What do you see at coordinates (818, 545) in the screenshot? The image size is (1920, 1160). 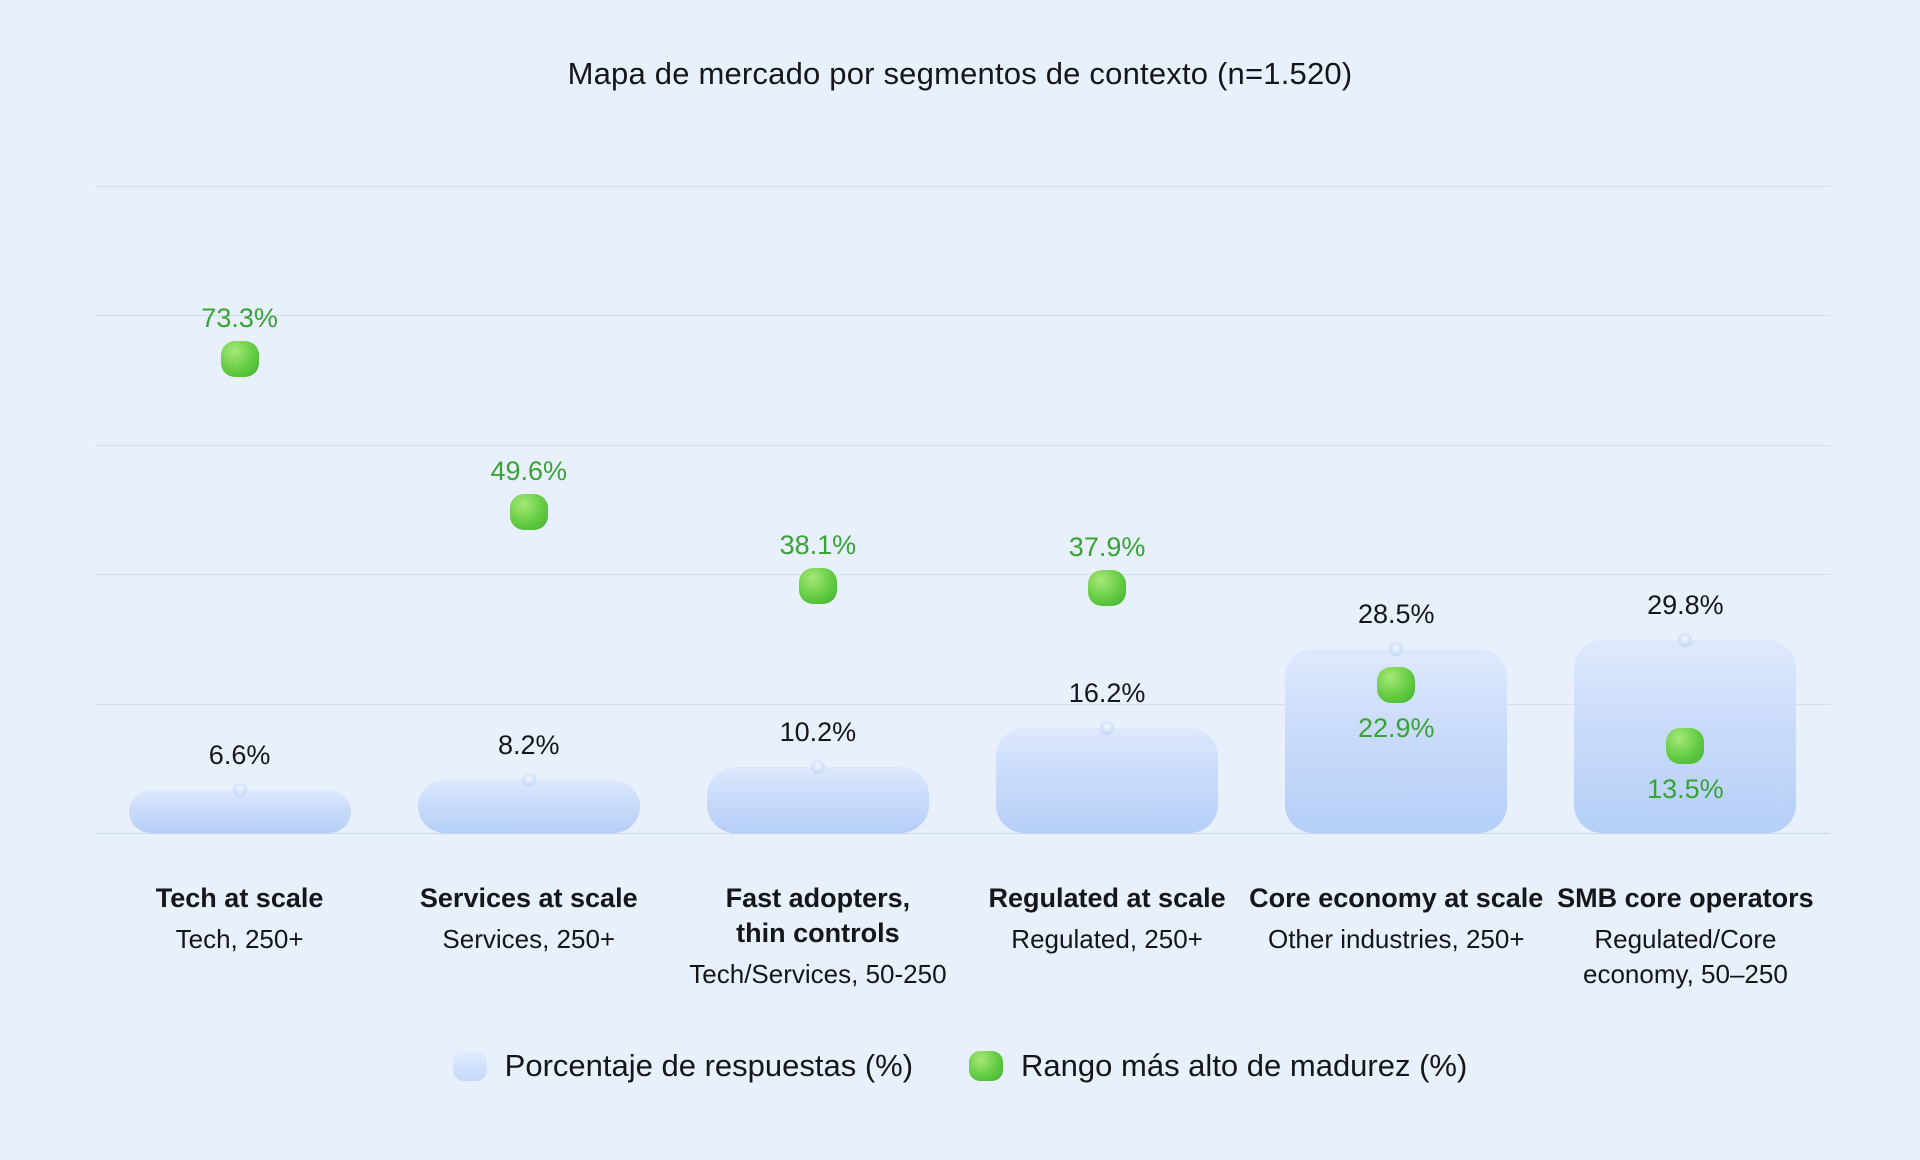 I see `maturity-value-label: 38.1%` at bounding box center [818, 545].